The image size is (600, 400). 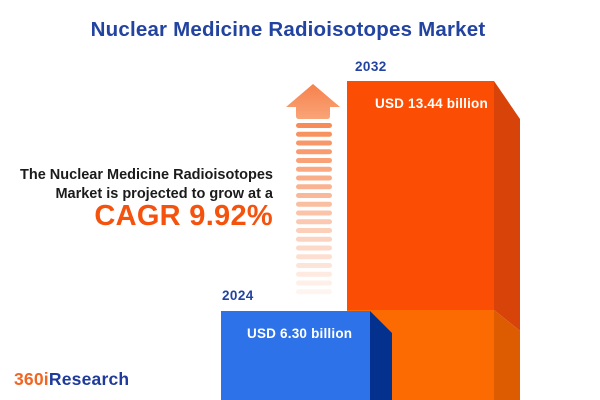 I want to click on description-line-2: Market is projected to grow at a, so click(x=164, y=194).